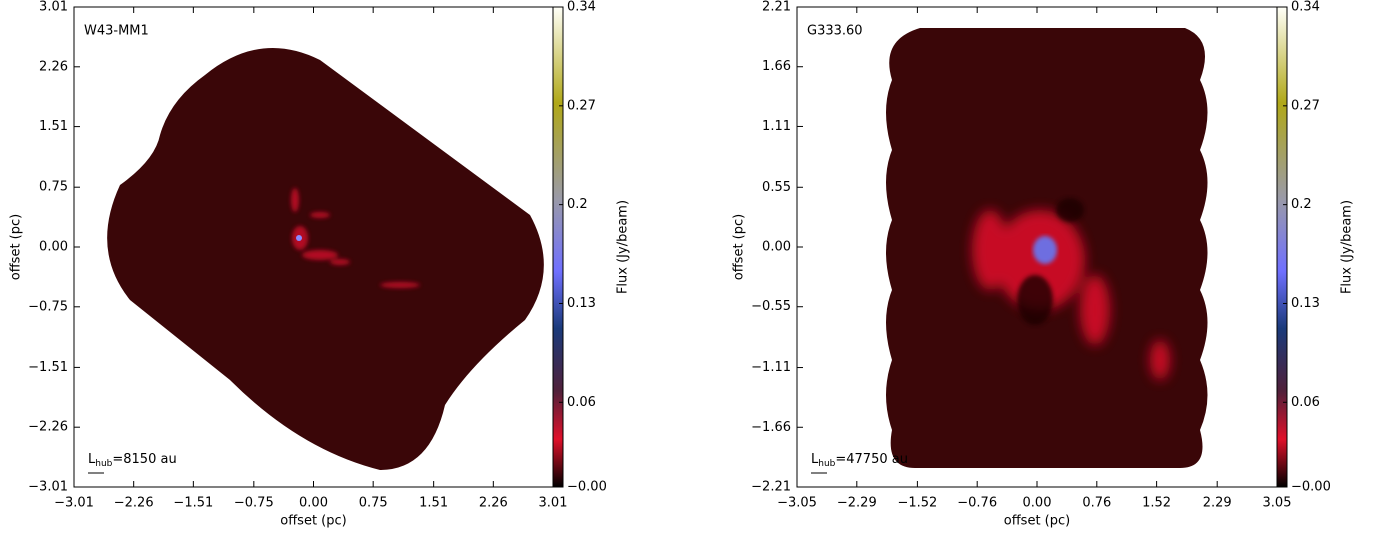 This screenshot has width=1377, height=542. I want to click on x-tick-label: −0.76, so click(977, 503).